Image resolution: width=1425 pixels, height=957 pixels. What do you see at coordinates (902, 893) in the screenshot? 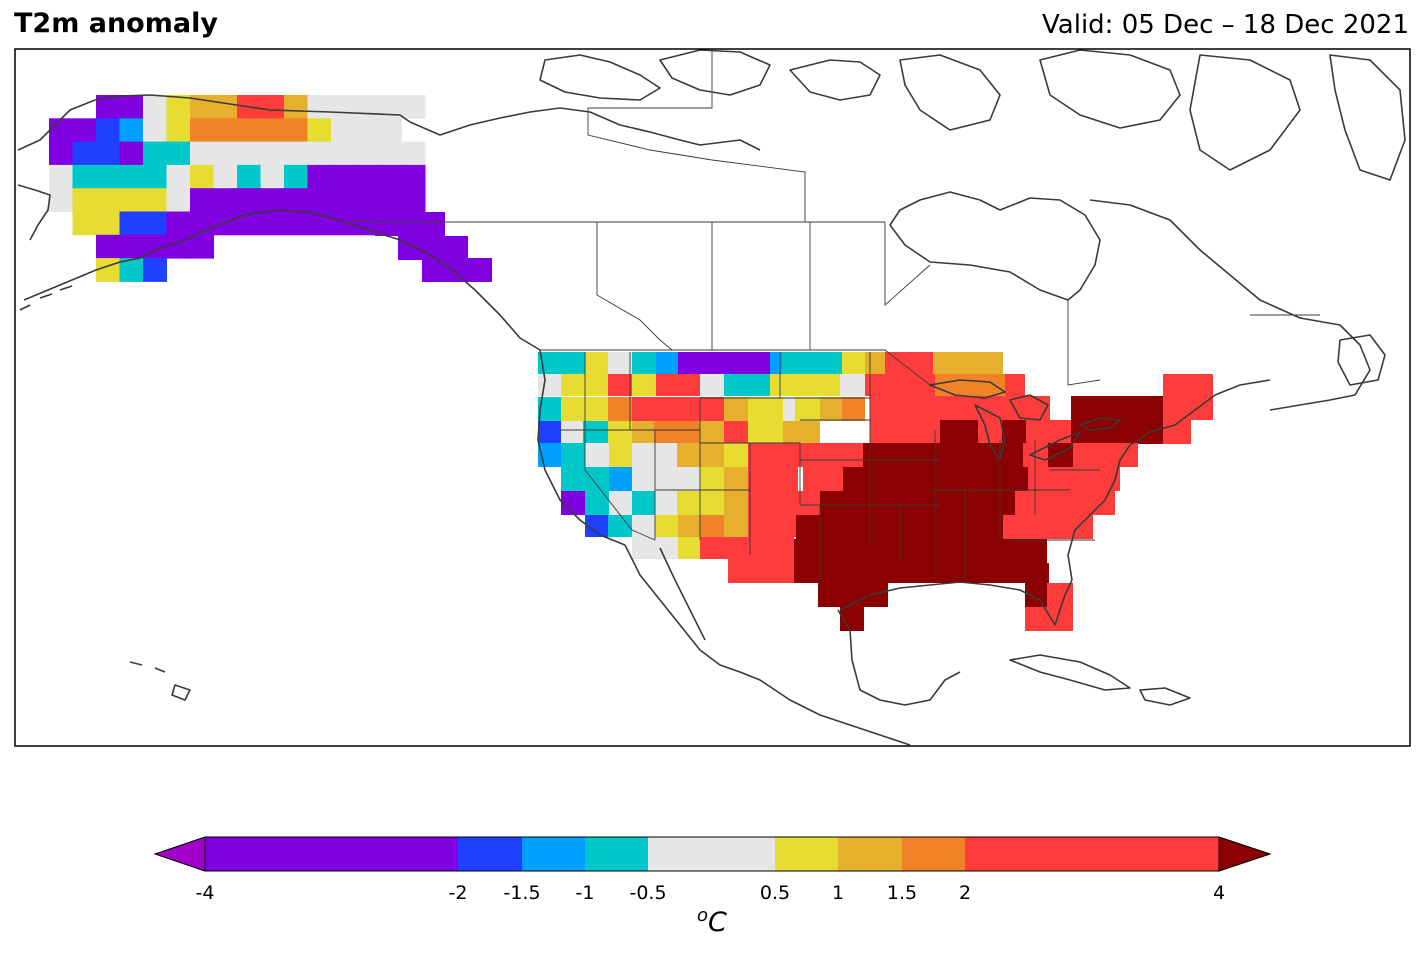
I see `colorbar-tick-label: 1.5` at bounding box center [902, 893].